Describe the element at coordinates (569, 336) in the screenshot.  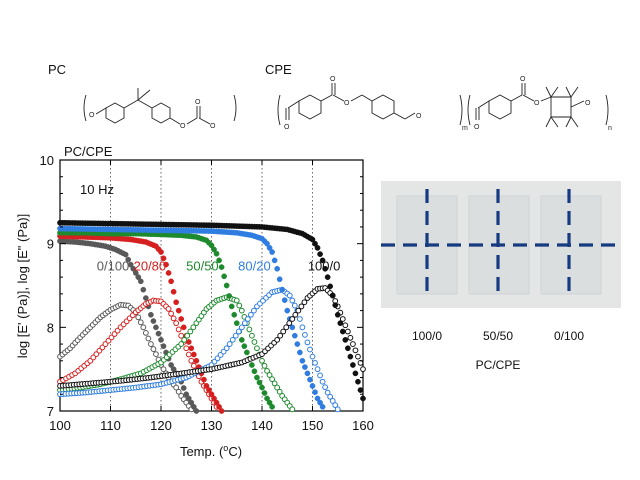
I see `photo-label-0-100: 0/100` at that location.